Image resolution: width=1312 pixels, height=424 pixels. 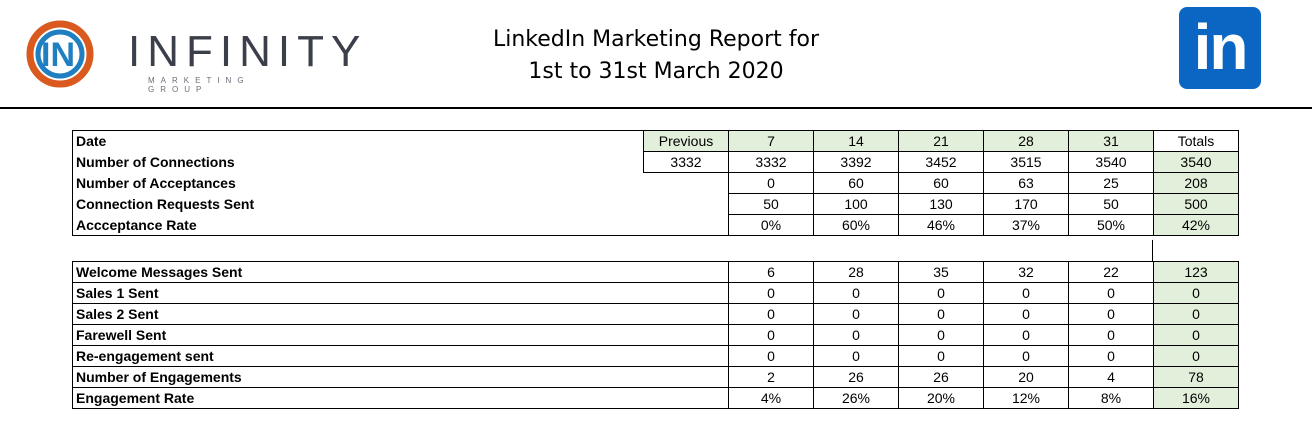 What do you see at coordinates (1196, 225) in the screenshot?
I see `total-cell: 42%` at bounding box center [1196, 225].